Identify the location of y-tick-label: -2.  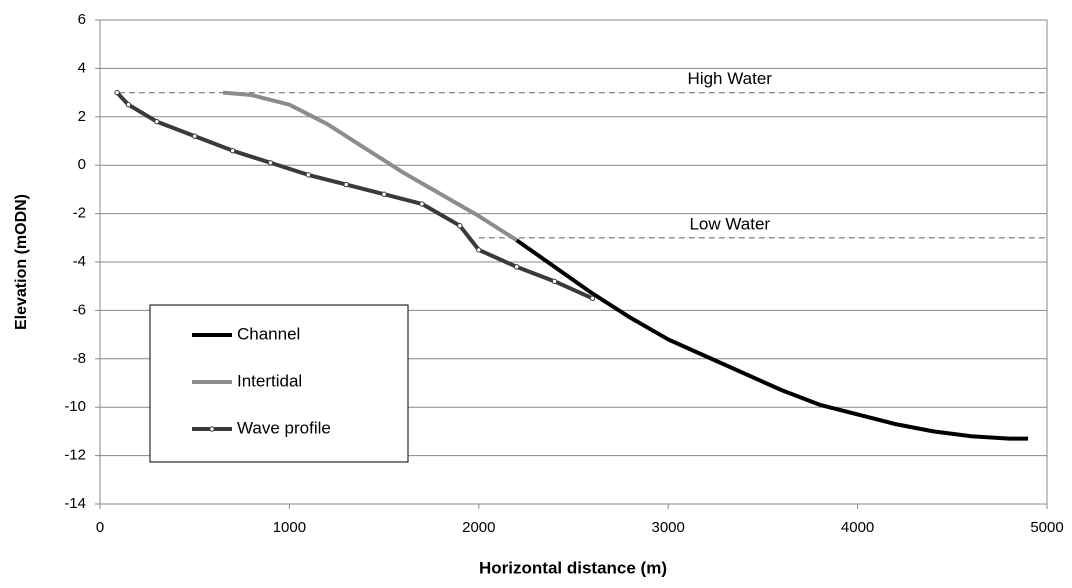
(79, 213).